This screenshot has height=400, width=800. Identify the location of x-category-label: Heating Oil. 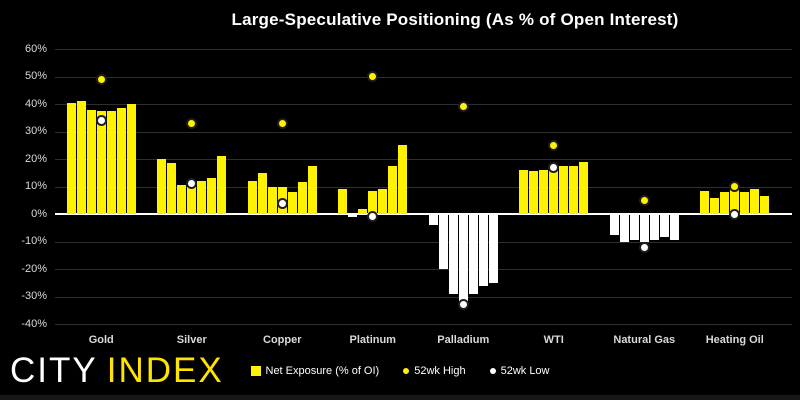
(734, 340).